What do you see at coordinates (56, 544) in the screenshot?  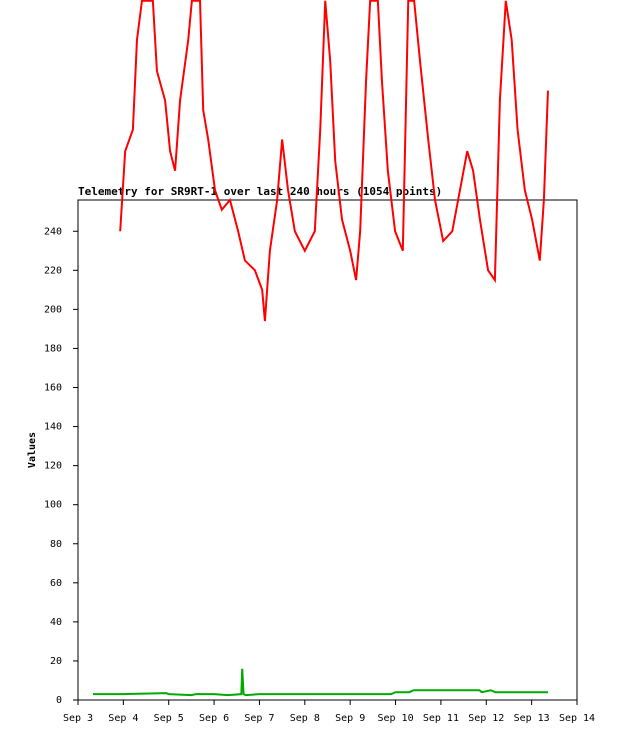 I see `y-tick-label: 80` at bounding box center [56, 544].